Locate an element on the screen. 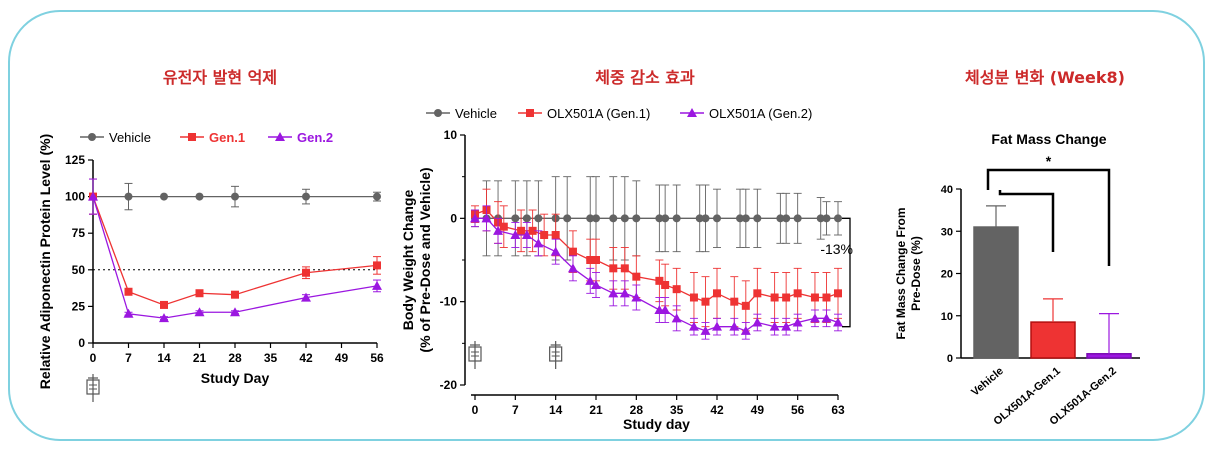  chart2-x-tick-label: 7 is located at coordinates (515, 410).